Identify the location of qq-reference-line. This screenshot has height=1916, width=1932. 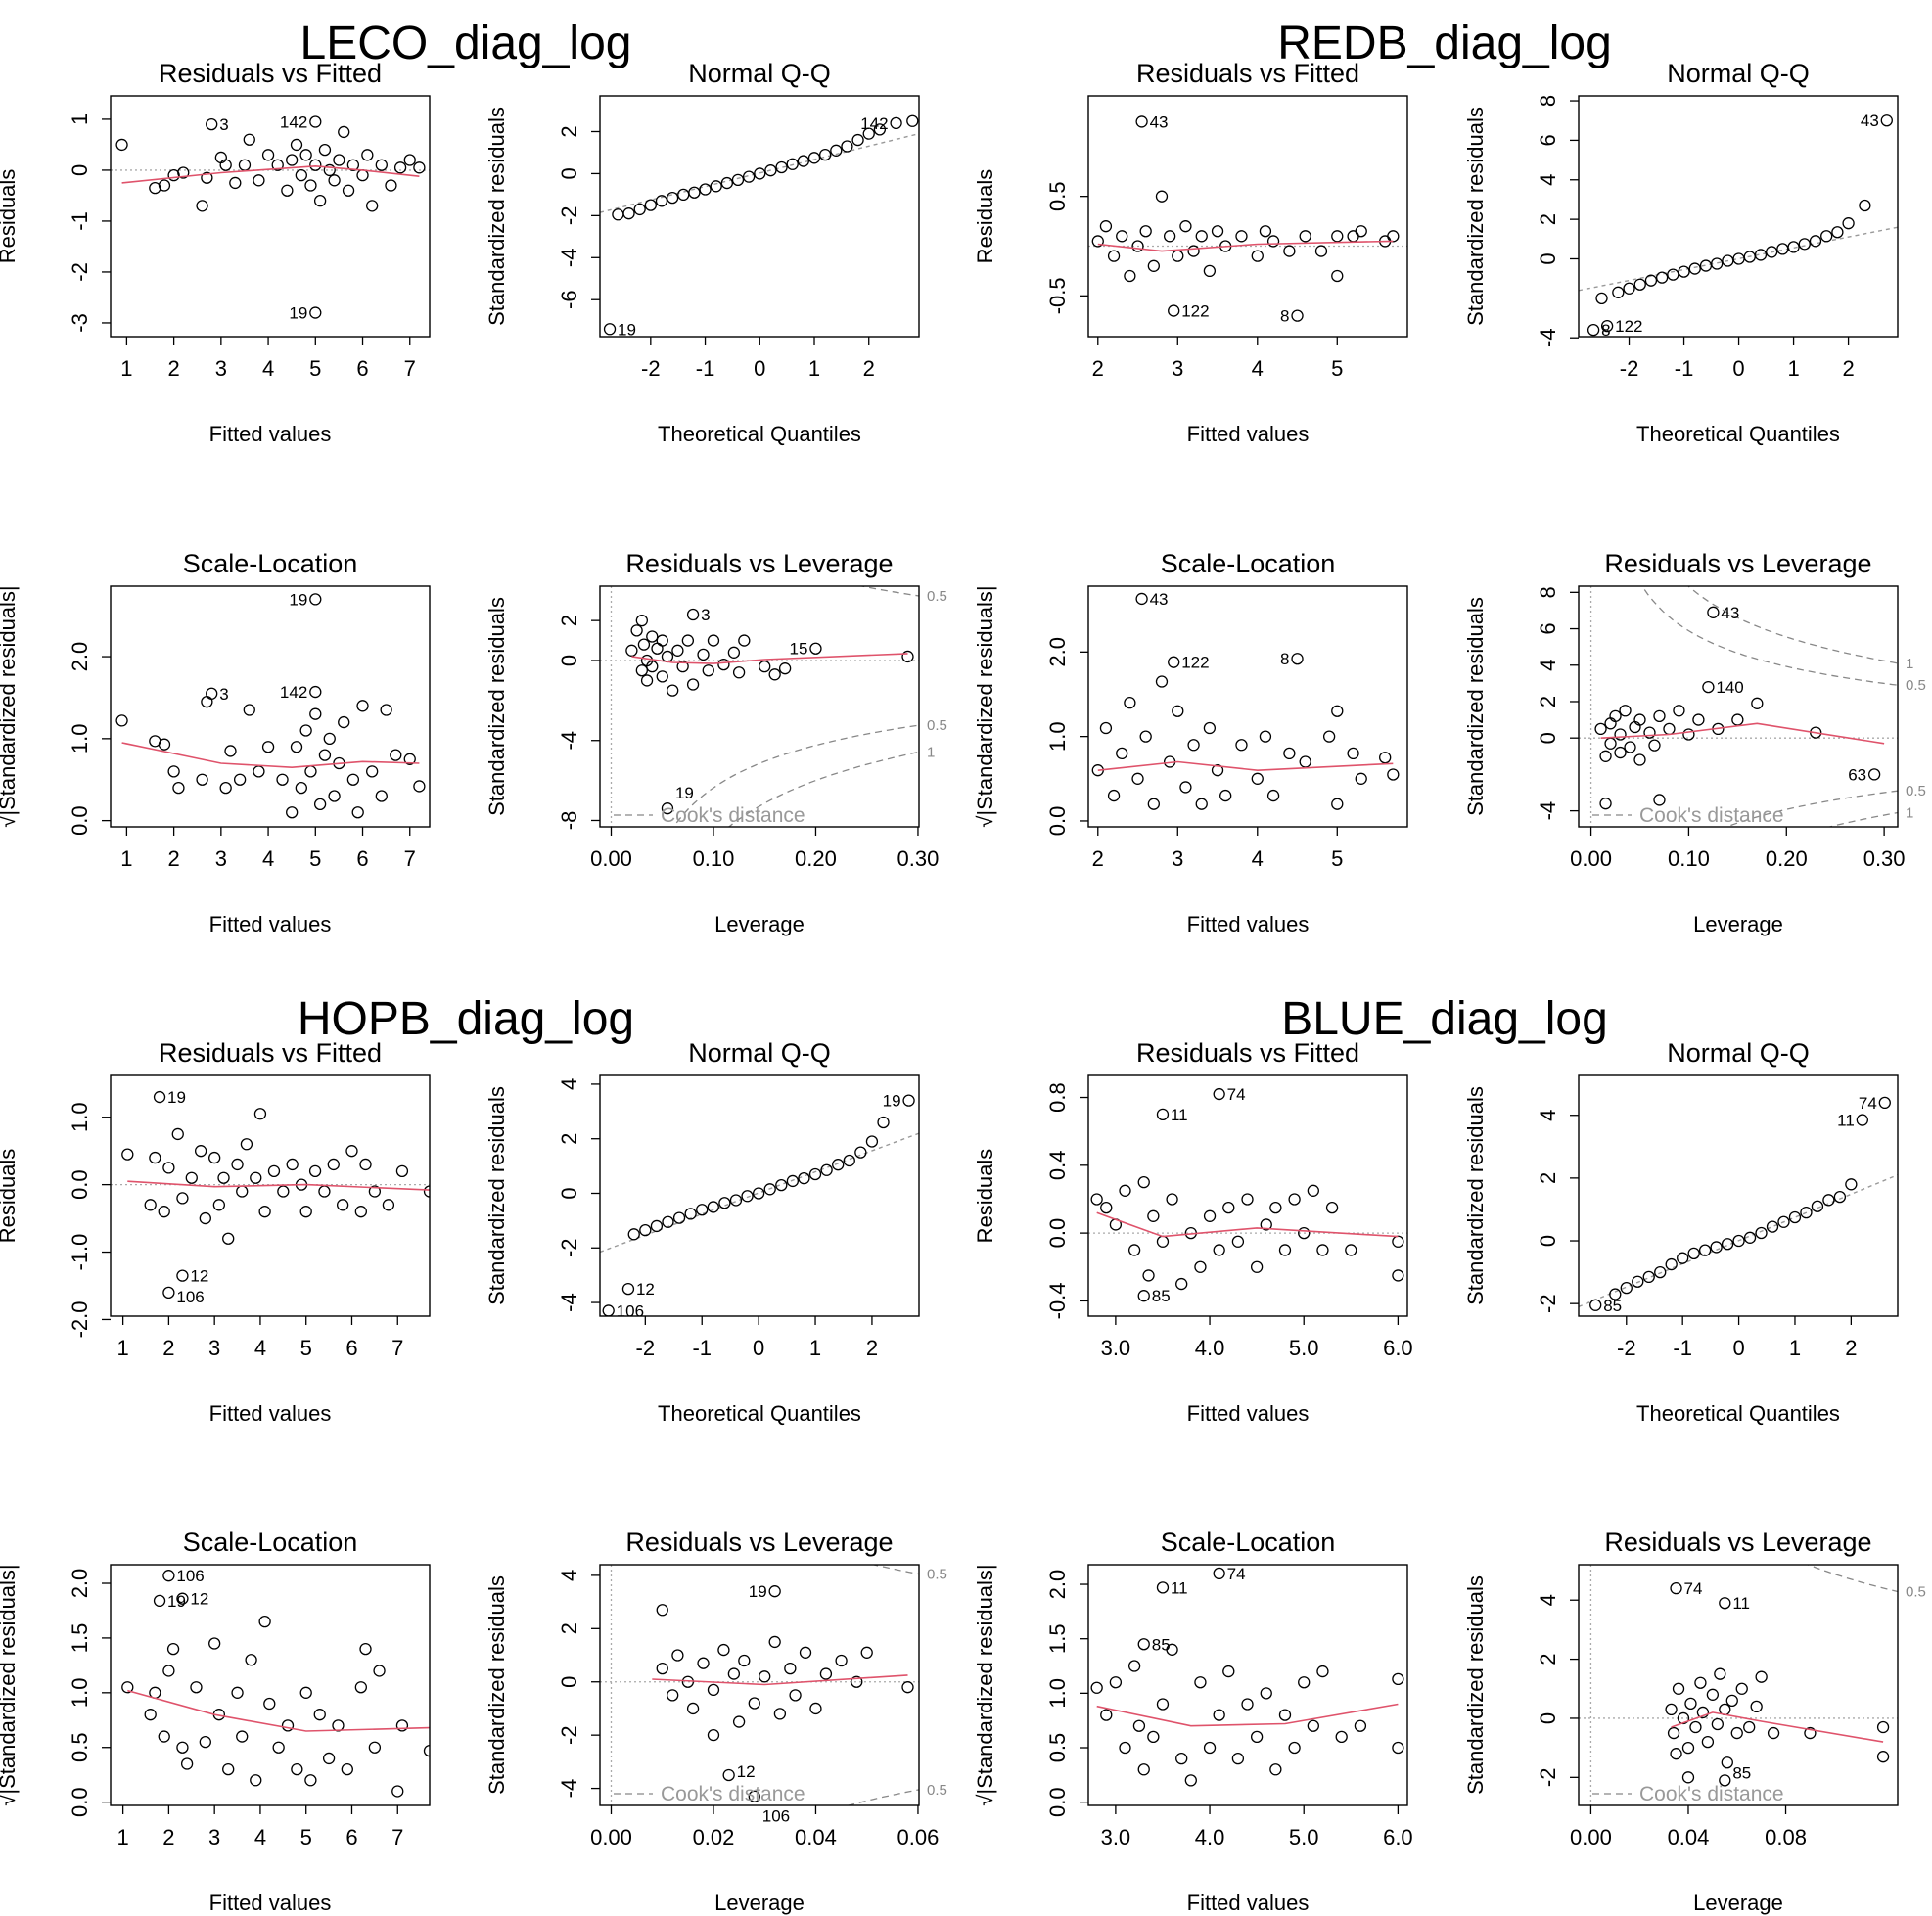
(1738, 259).